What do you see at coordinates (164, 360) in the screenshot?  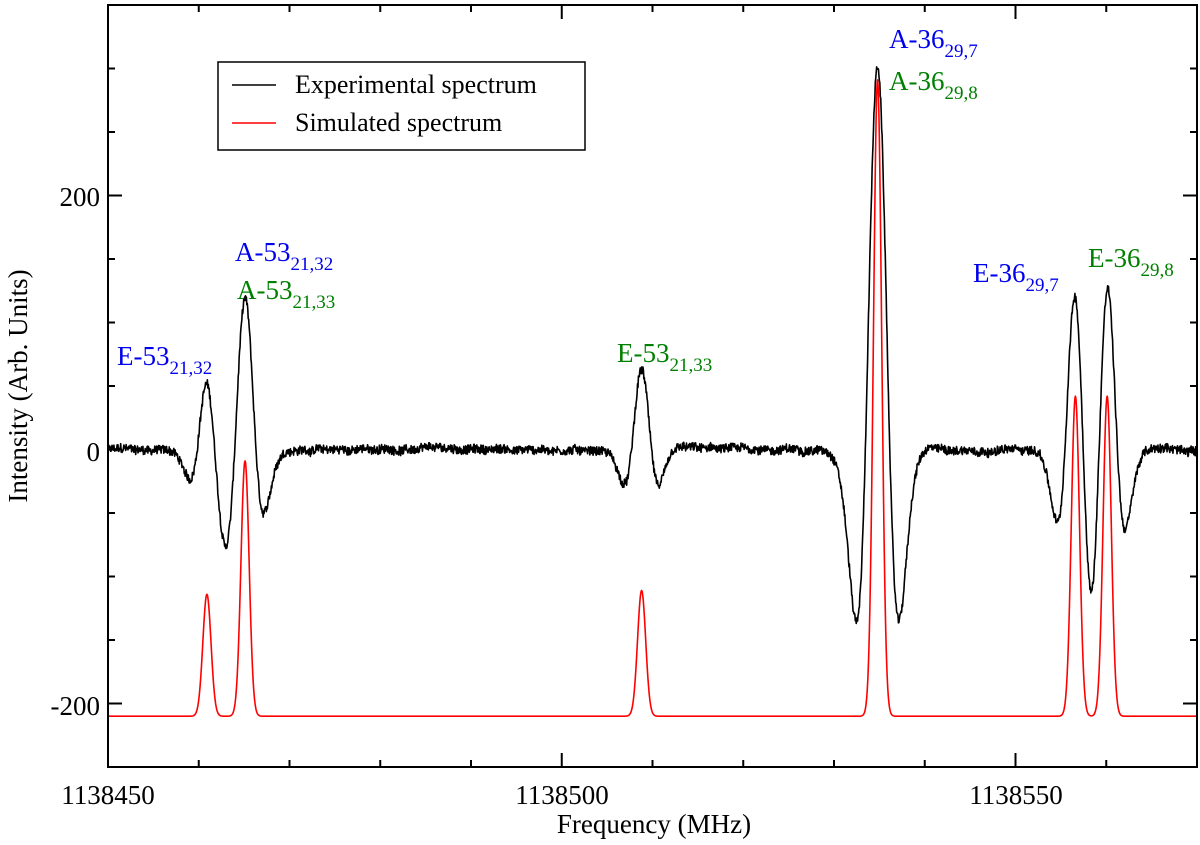 I see `annotation-e53-21-32: E-5321,32` at bounding box center [164, 360].